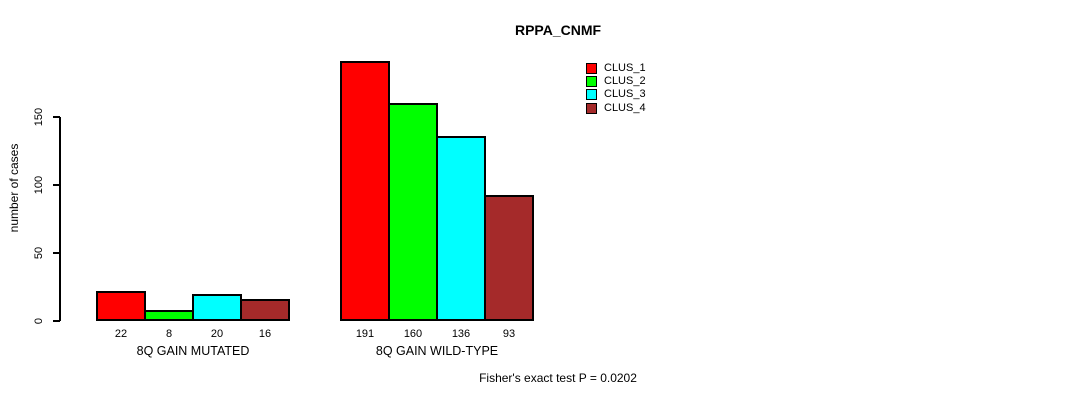 This screenshot has width=1090, height=400. Describe the element at coordinates (217, 334) in the screenshot. I see `bar-value-label: 20` at that location.